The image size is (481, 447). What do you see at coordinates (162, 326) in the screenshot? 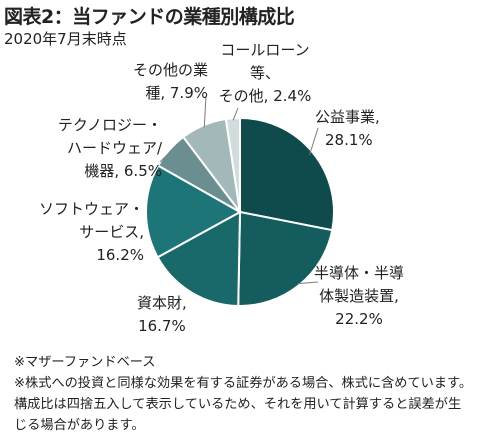
I see `slice-label-capital-goods-line-2: 16.7%` at bounding box center [162, 326].